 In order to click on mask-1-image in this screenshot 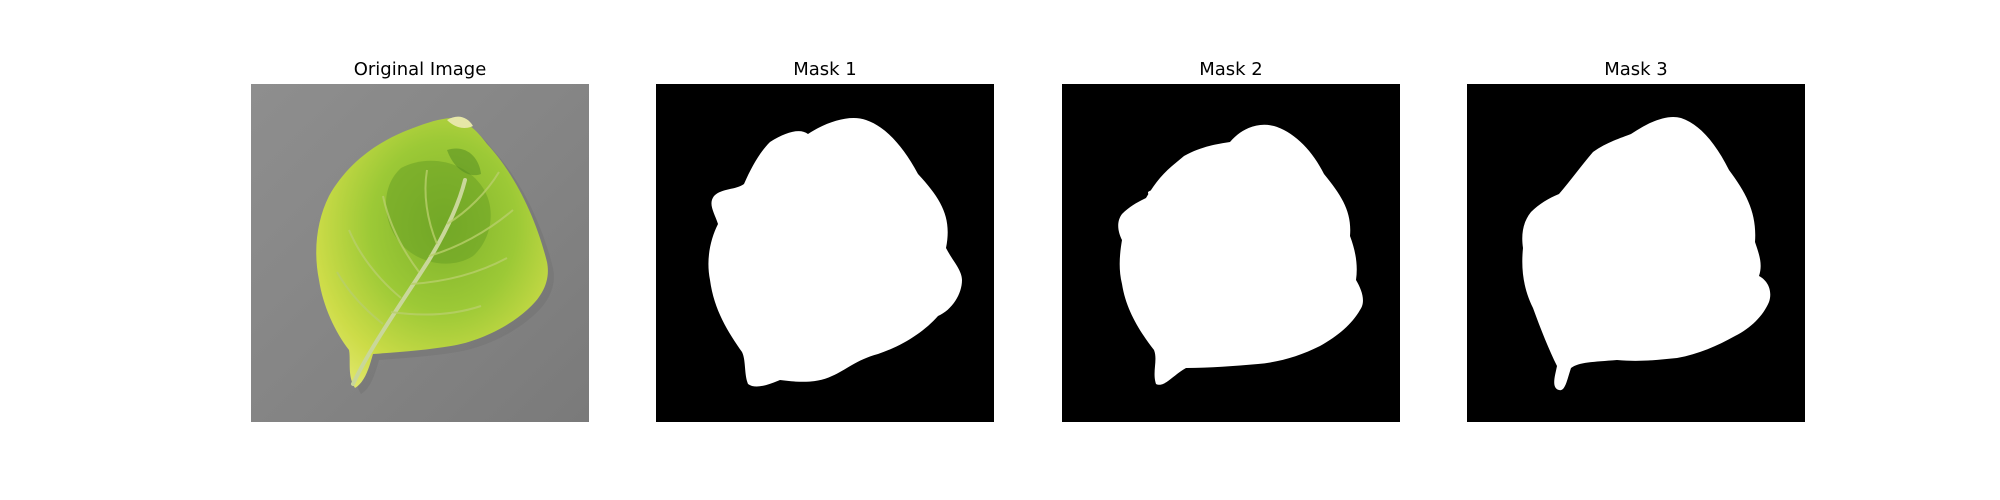, I will do `click(825, 253)`.